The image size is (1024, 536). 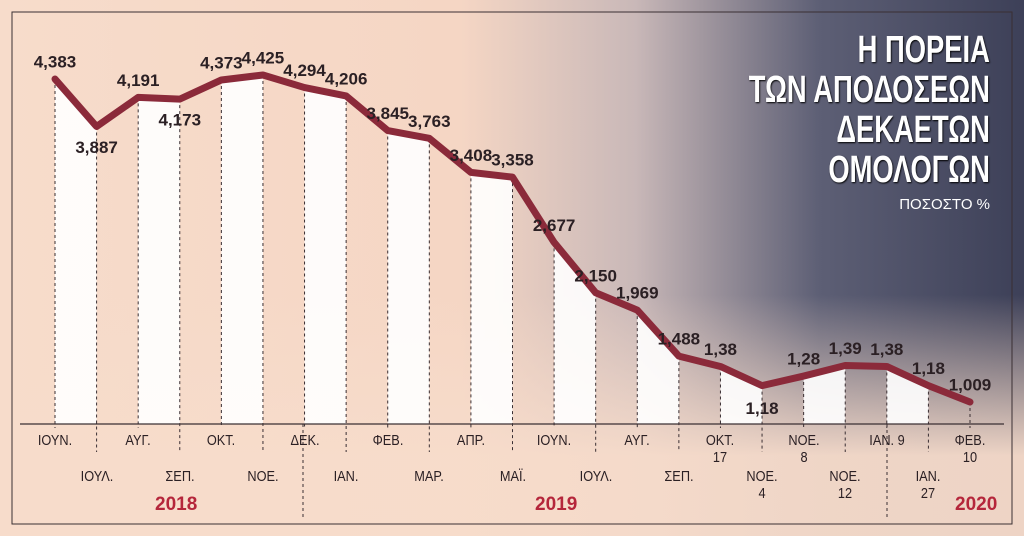 I want to click on x-tick-label: ΙΑΝ. 27, so click(x=928, y=485).